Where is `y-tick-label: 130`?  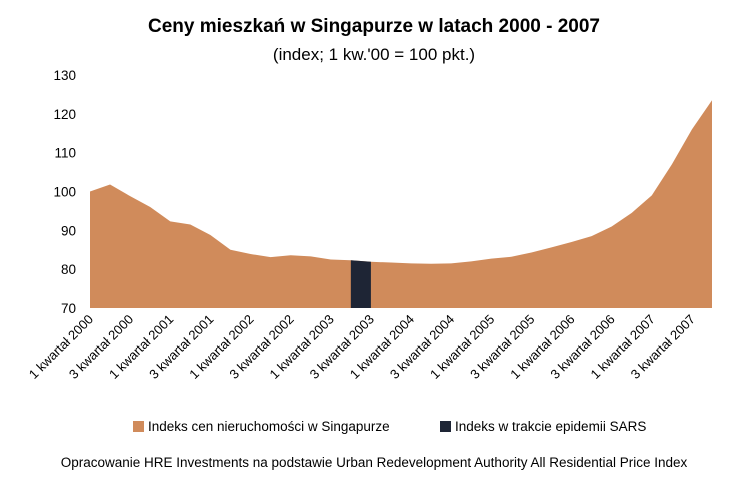
y-tick-label: 130 is located at coordinates (64, 75).